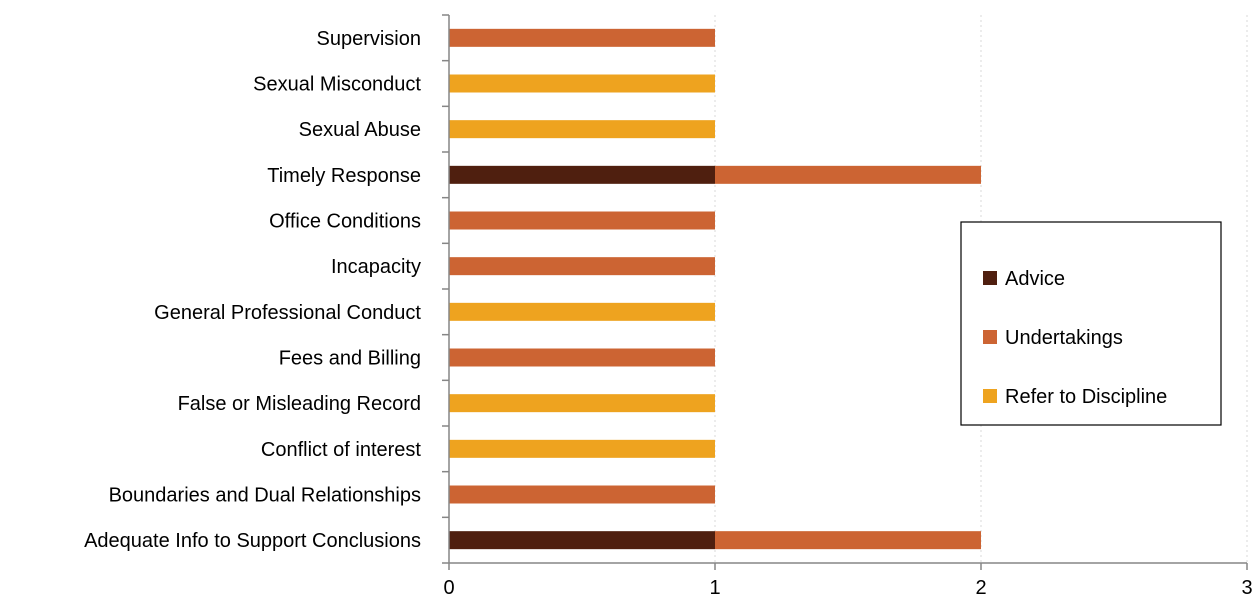 Image resolution: width=1257 pixels, height=608 pixels. Describe the element at coordinates (368, 39) in the screenshot. I see `category-label: Supervision` at that location.